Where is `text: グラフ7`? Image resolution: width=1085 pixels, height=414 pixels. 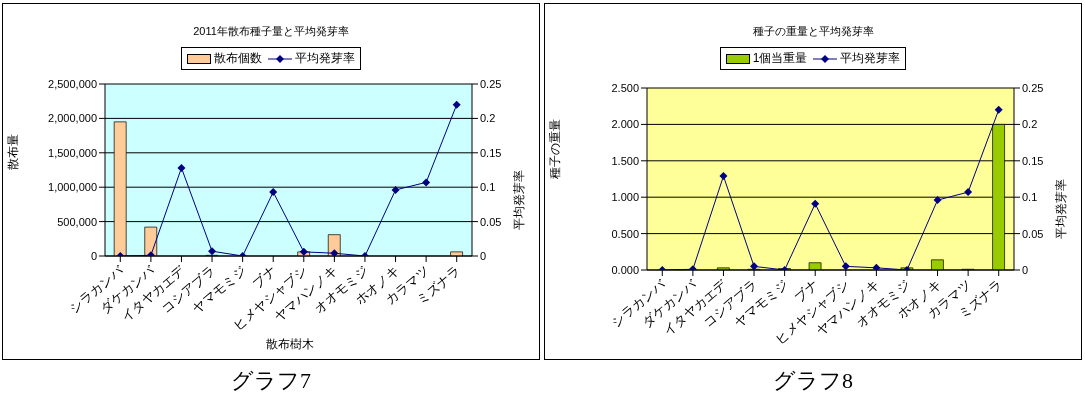
text: グラフ7 is located at coordinates (271, 381).